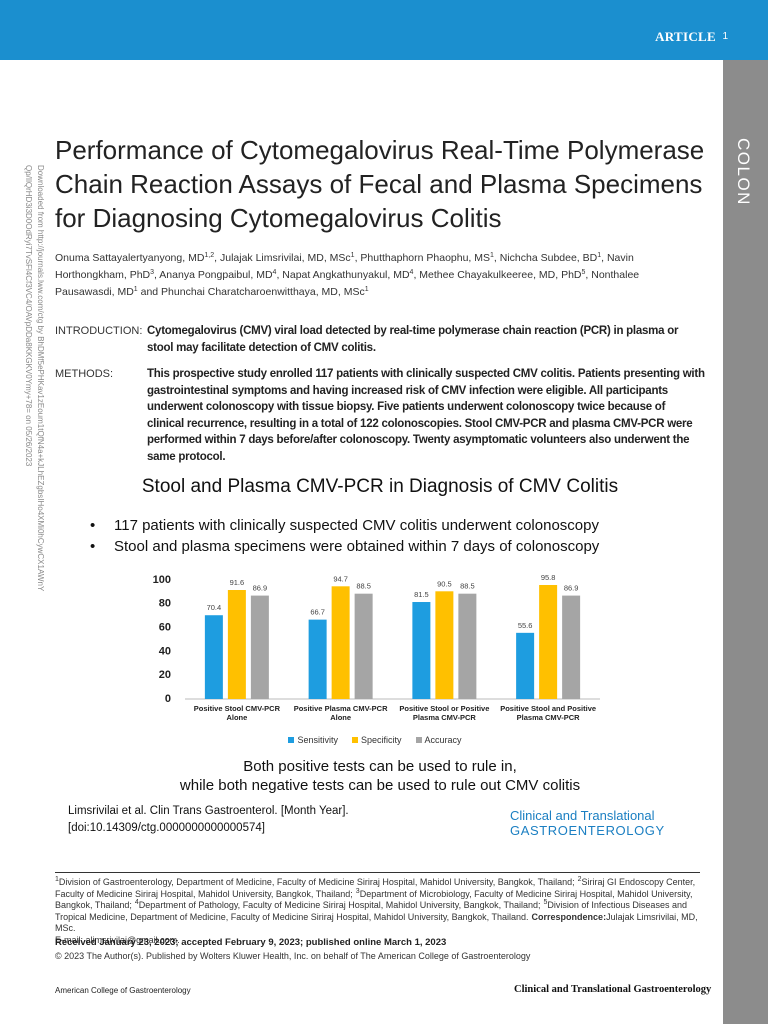  Describe the element at coordinates (165, 628) in the screenshot. I see `y-tick-label: 60` at that location.